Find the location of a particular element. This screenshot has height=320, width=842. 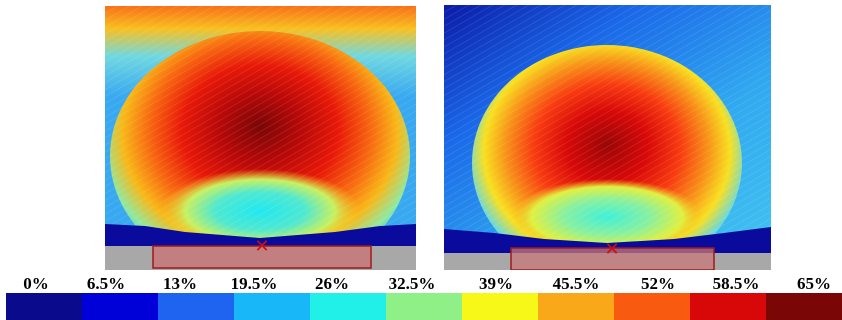

legend-tick-3: 19.5% is located at coordinates (254, 283).